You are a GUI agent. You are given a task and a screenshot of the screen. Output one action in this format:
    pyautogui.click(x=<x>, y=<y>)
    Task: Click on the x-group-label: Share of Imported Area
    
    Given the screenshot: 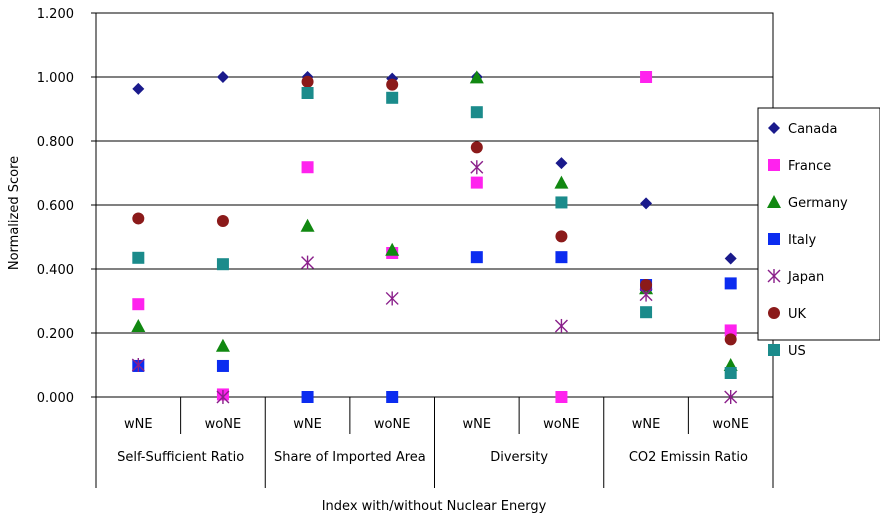 What is the action you would take?
    pyautogui.click(x=350, y=457)
    